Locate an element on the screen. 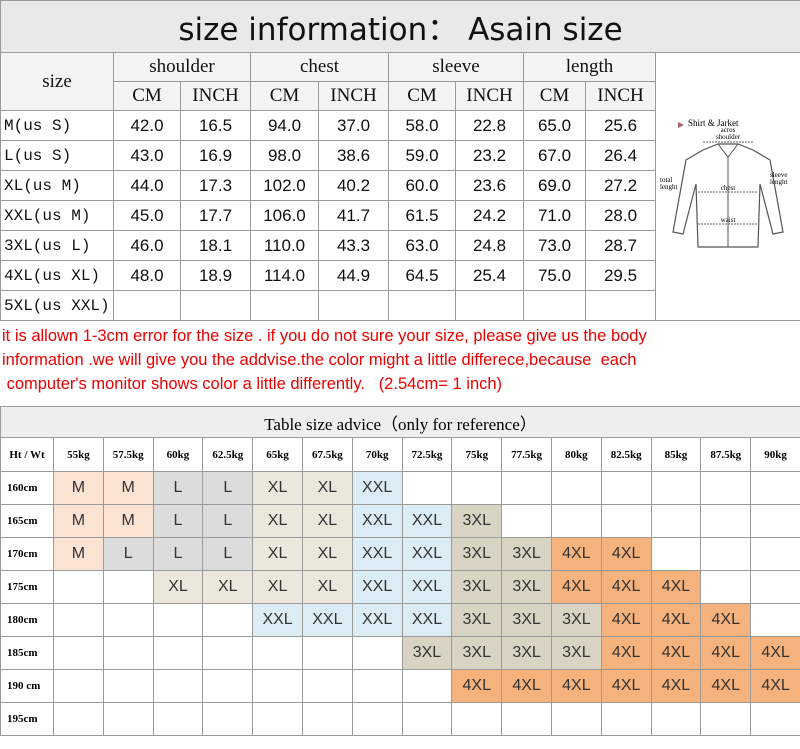 The width and height of the screenshot is (800, 749). height-row: 175cm XL XL XL XL XXL XXL 3XL 3XL 4XL 4XL 4XL is located at coordinates (400, 587).